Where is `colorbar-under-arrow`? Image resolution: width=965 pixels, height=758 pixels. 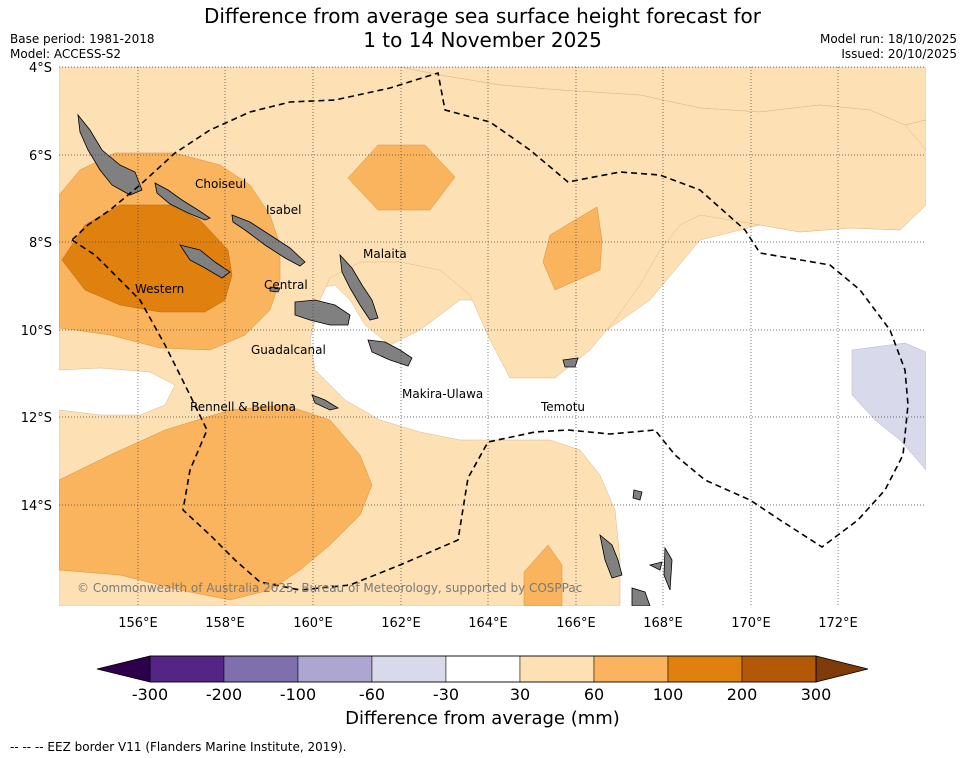 colorbar-under-arrow is located at coordinates (123, 669).